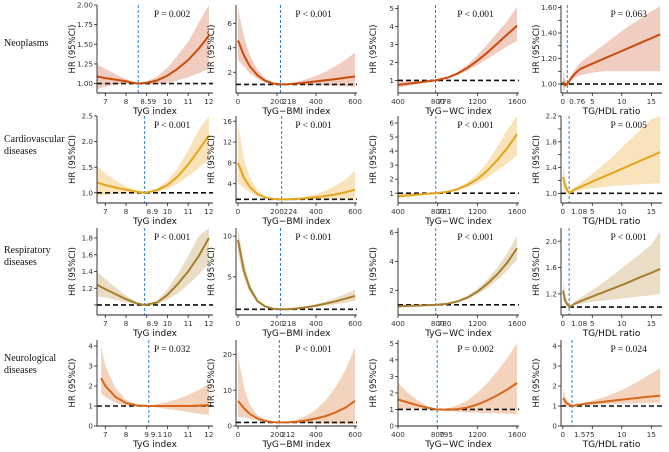 The image size is (669, 452). Describe the element at coordinates (296, 181) in the screenshot. I see `hr-curve-r1c1` at that location.